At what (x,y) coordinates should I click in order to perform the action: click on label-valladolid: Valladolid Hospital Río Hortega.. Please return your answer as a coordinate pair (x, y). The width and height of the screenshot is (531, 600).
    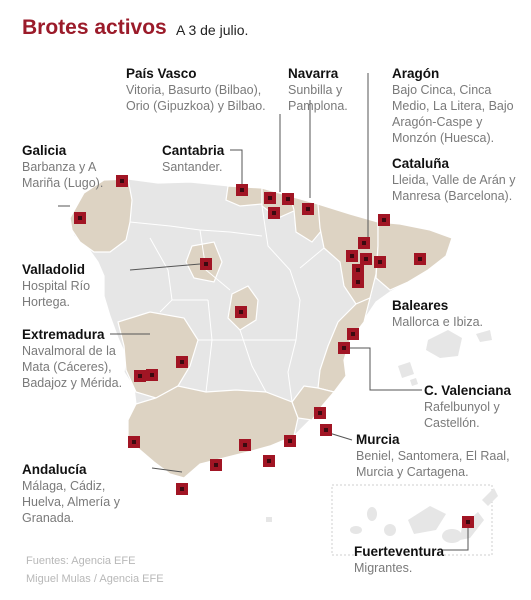
    Looking at the image, I should click on (72, 285).